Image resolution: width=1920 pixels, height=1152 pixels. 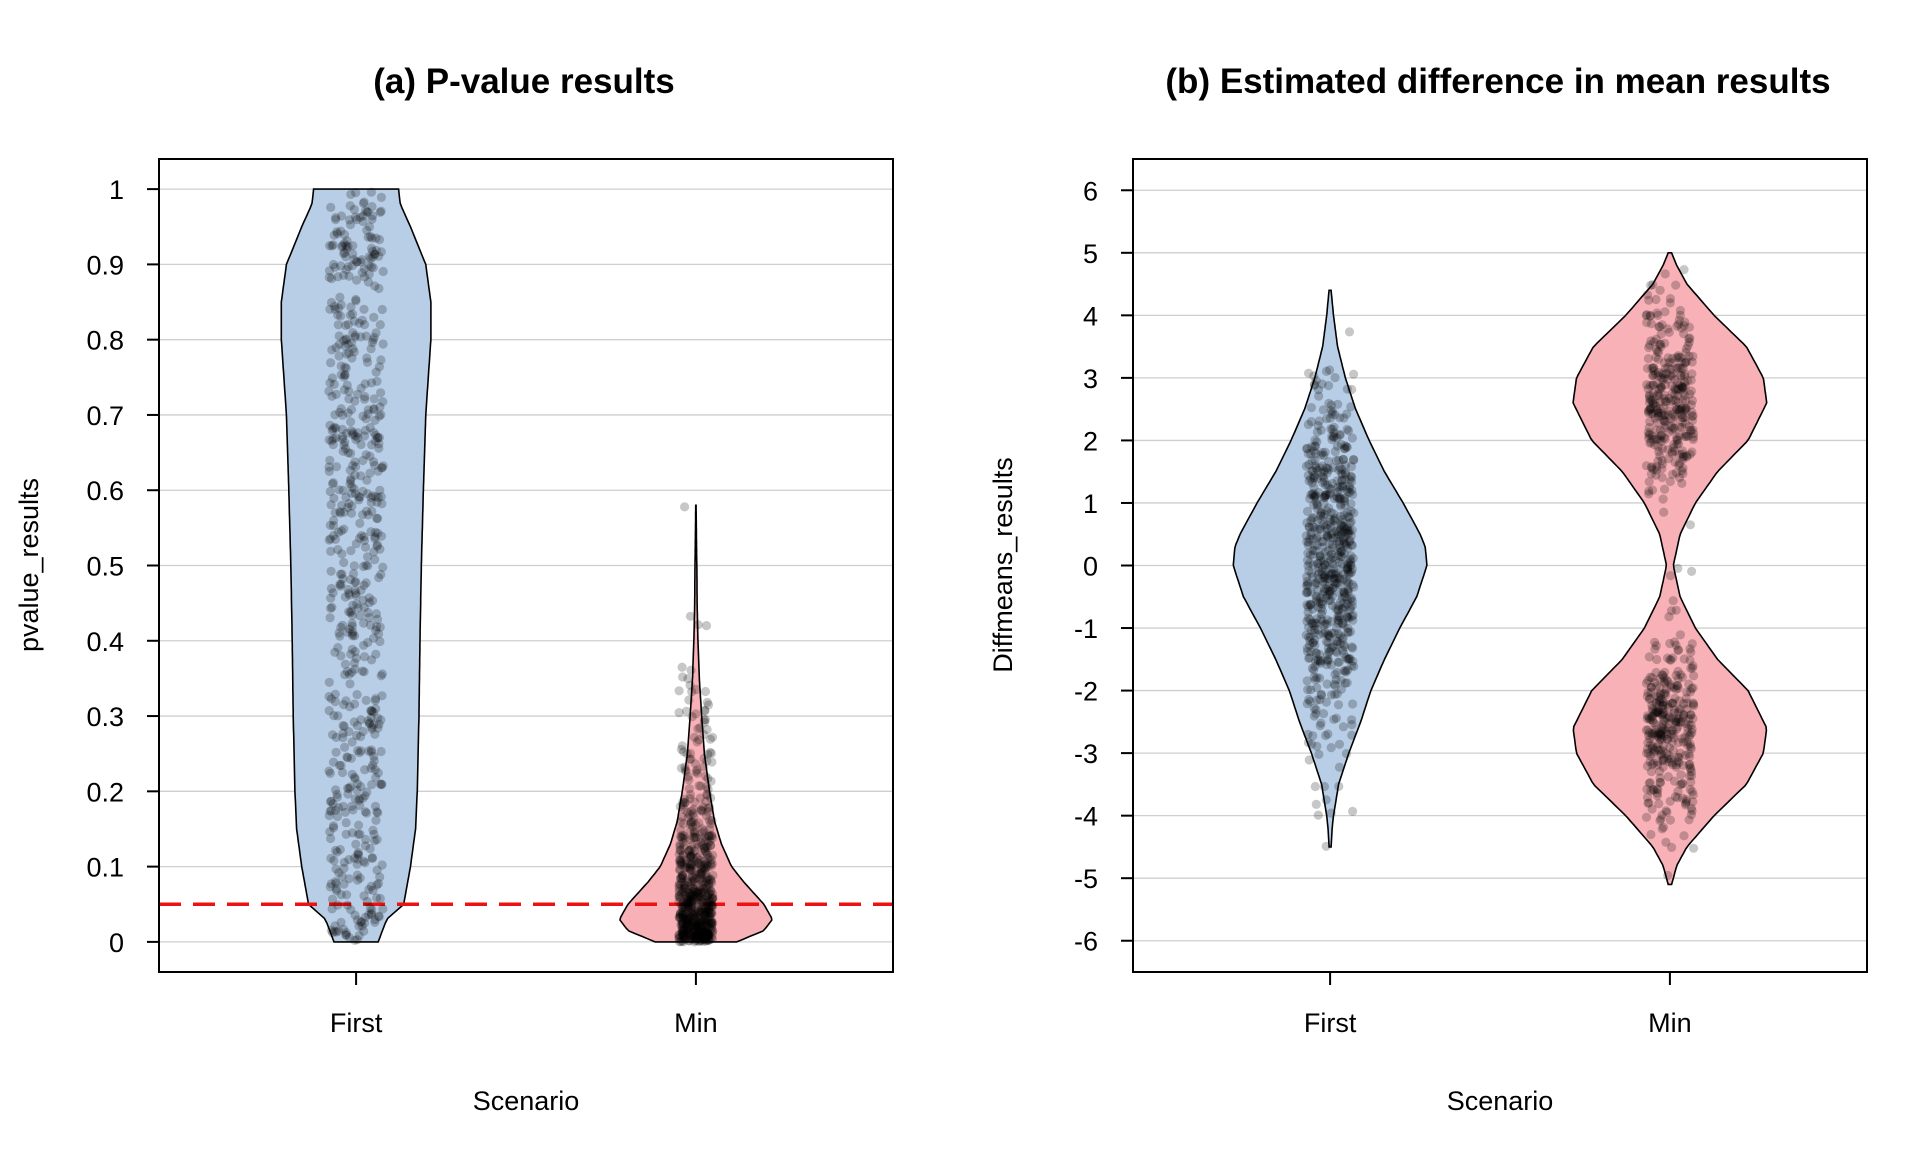 What do you see at coordinates (105, 792) in the screenshot?
I see `y-tick-label: 0.2` at bounding box center [105, 792].